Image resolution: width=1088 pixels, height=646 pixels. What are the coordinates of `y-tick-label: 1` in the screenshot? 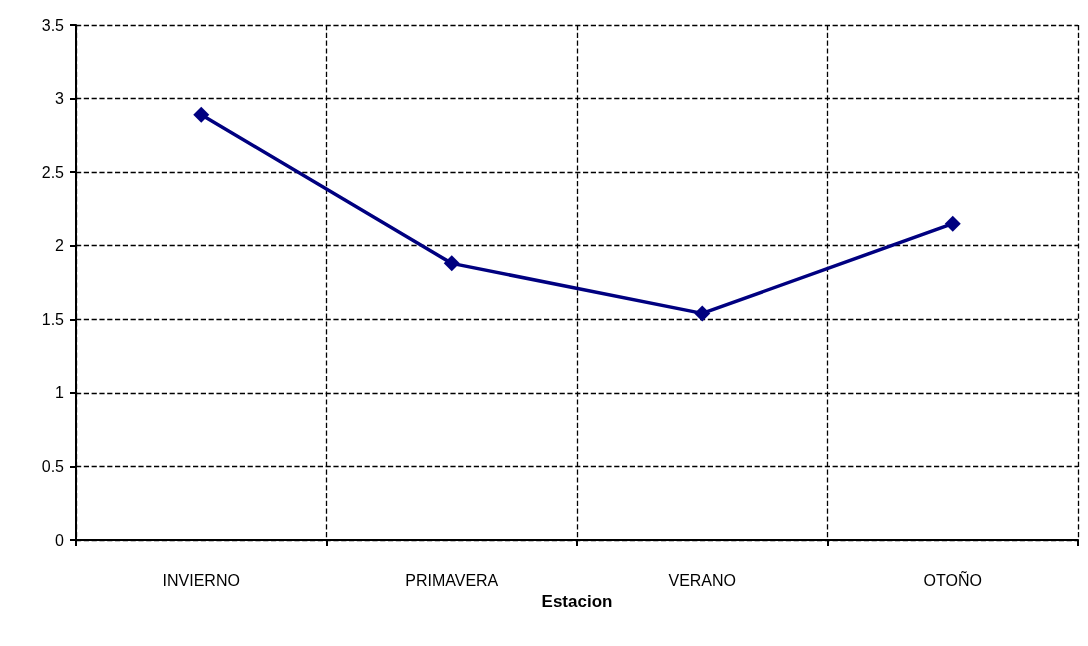 It's located at (60, 393).